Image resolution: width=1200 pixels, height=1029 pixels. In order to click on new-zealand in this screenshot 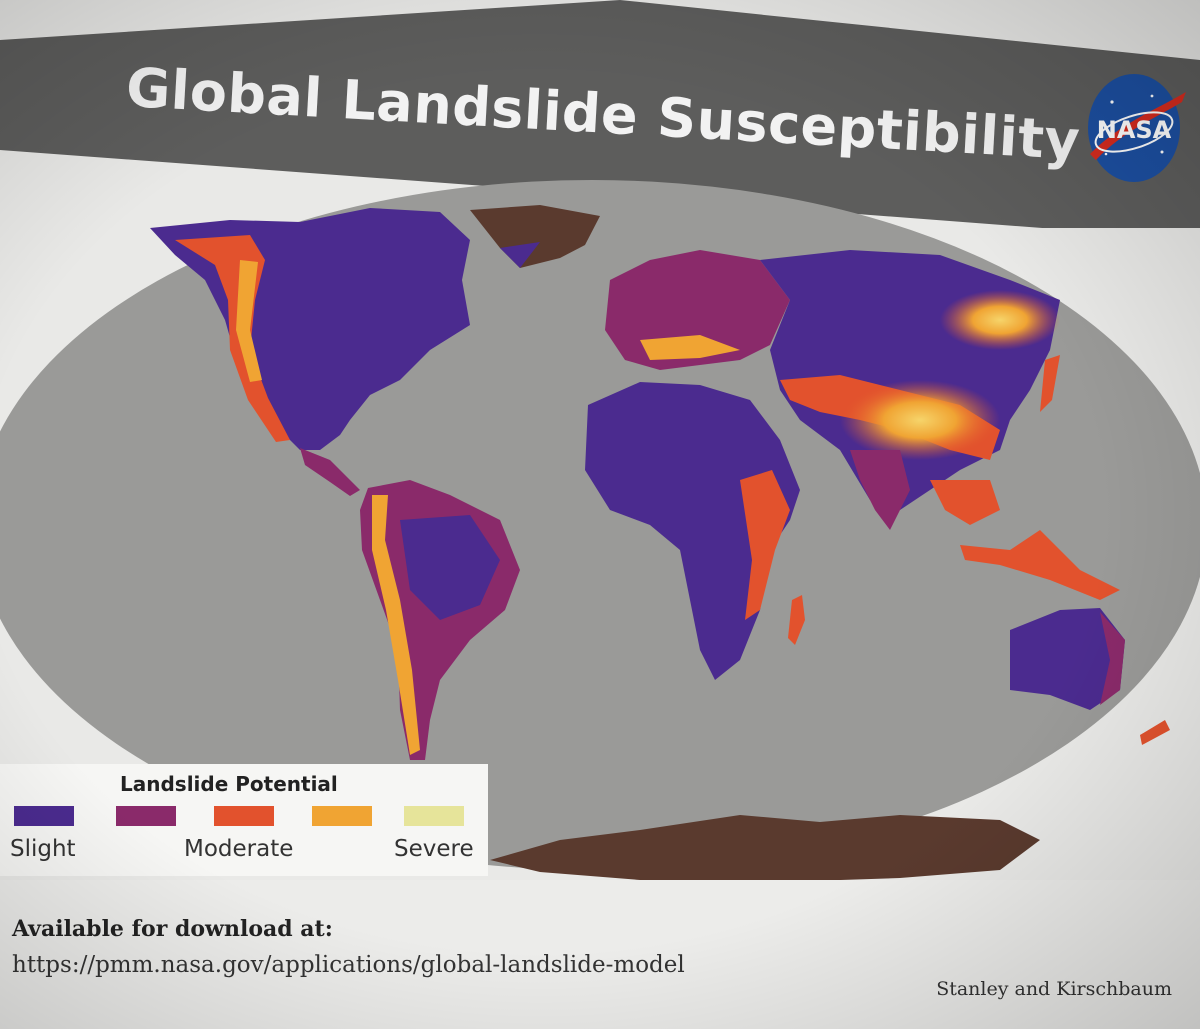, I will do `click(1155, 732)`.